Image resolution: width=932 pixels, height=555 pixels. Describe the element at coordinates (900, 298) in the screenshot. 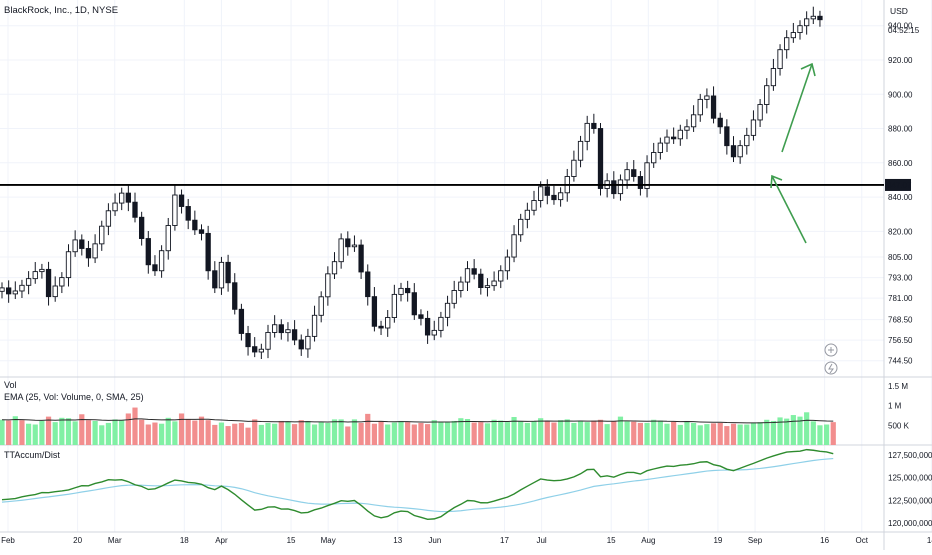

I see `price-axis-tick-label: 781.00` at that location.